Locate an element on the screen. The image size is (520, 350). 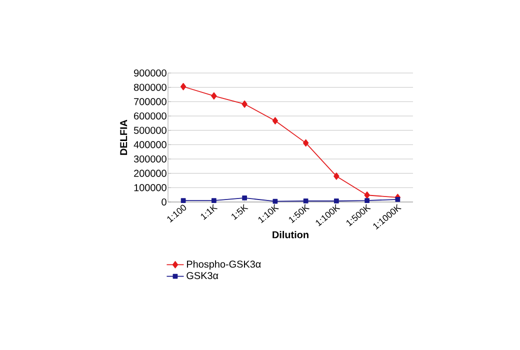
y-tick-label: 200000 is located at coordinates (150, 173).